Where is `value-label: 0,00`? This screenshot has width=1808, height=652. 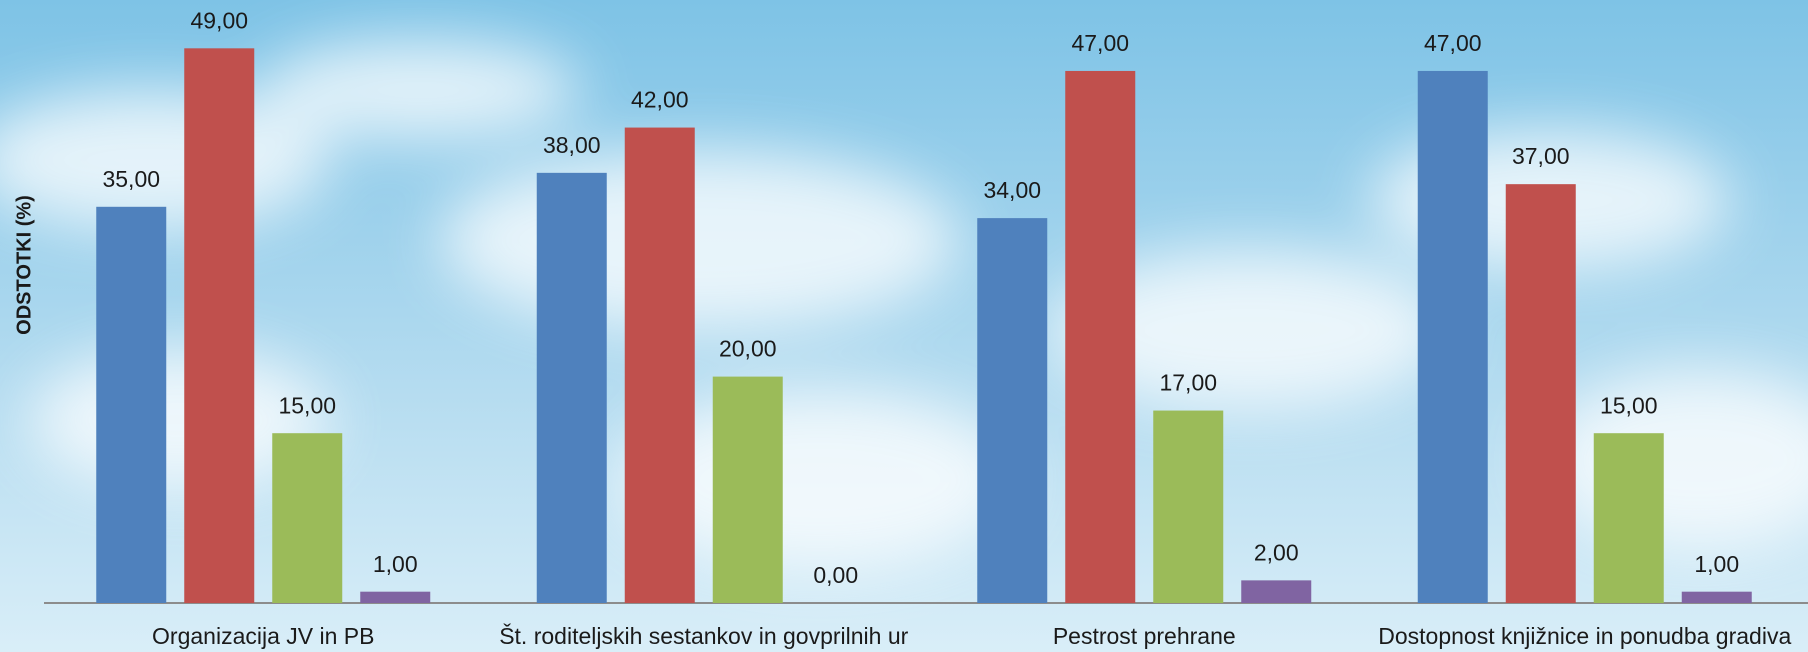 value-label: 0,00 is located at coordinates (835, 575).